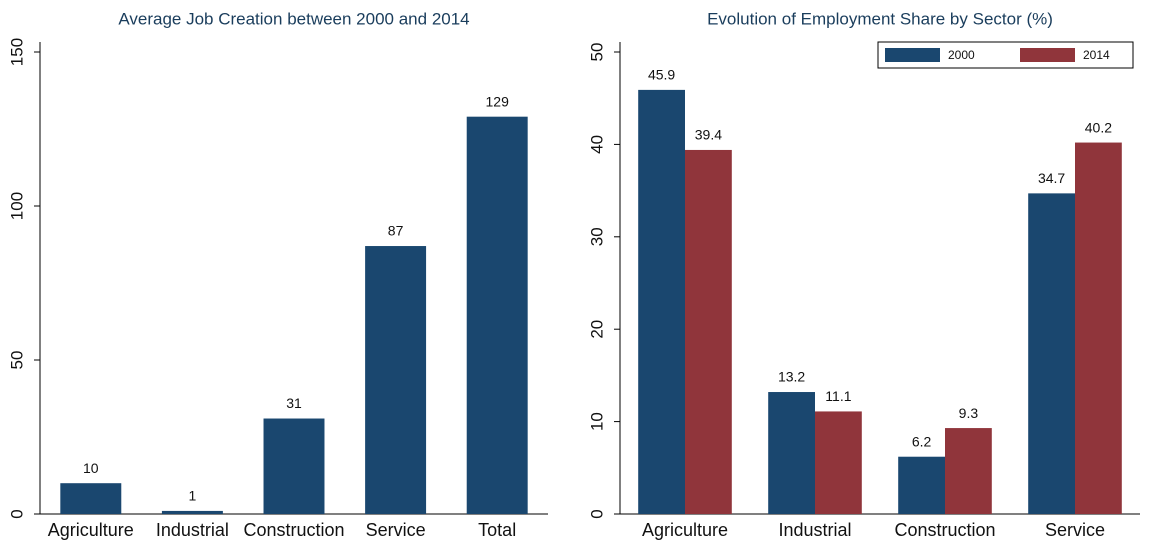 This screenshot has height=542, width=1162. I want to click on value-label: 45.9, so click(661, 75).